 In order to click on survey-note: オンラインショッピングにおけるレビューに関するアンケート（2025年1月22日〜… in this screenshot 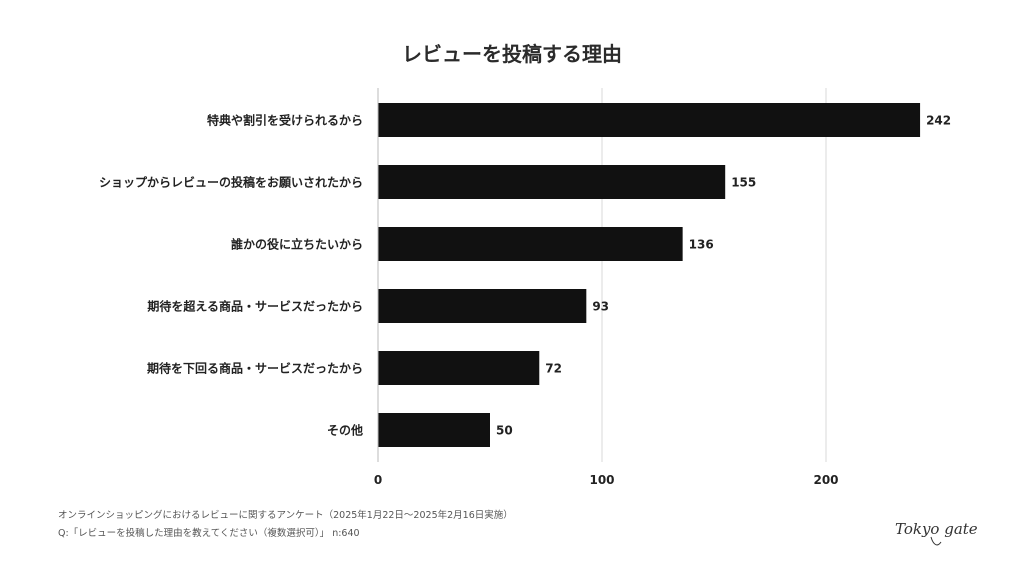, I will do `click(285, 515)`.